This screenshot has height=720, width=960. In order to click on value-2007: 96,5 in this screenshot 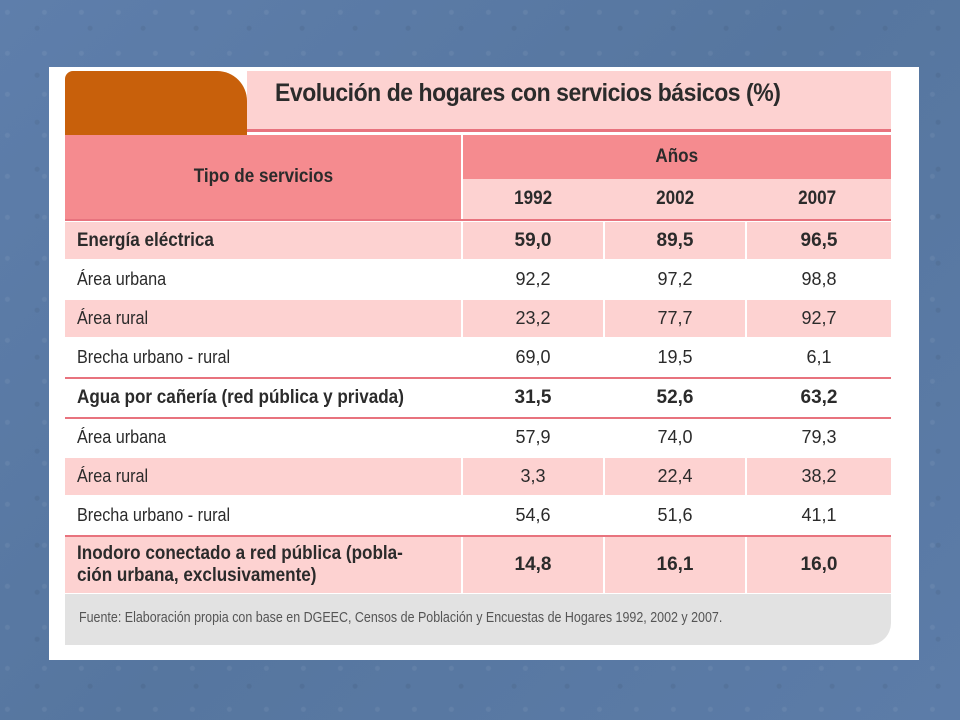, I will do `click(819, 240)`.